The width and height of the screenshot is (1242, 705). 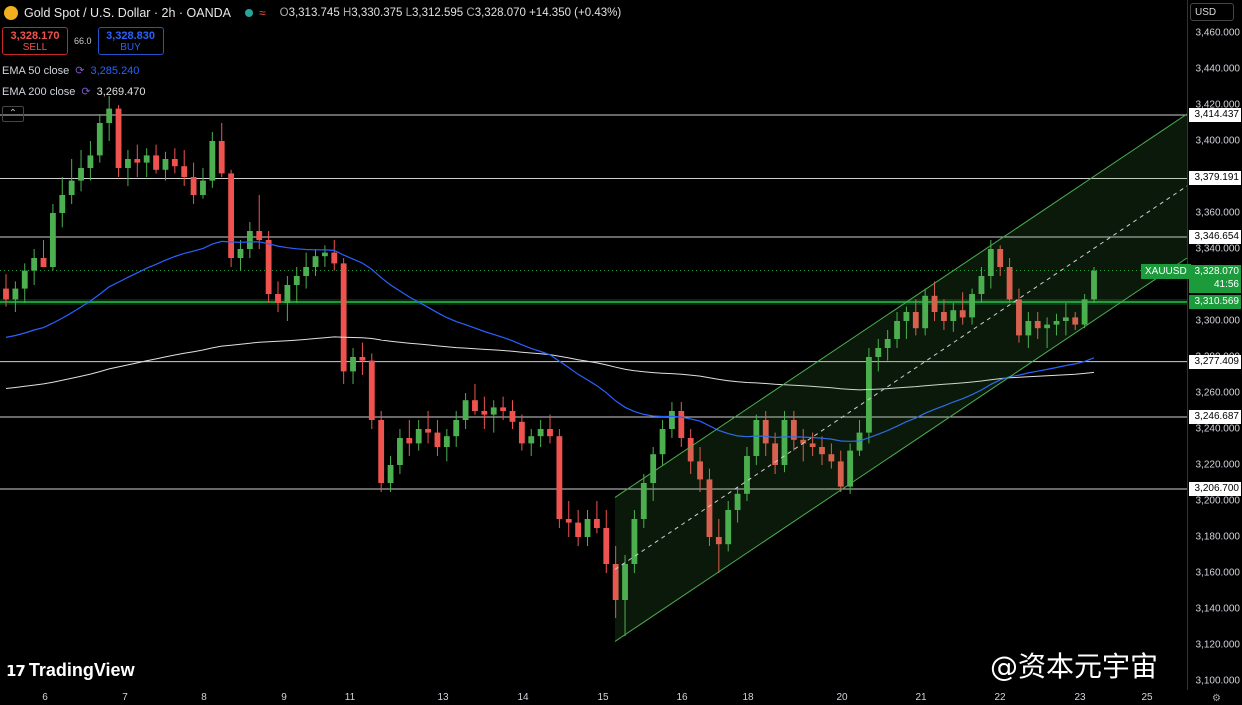 What do you see at coordinates (593, 697) in the screenshot?
I see `time-axis: 6 7 8 9 11 13 14 15 16 18 20 21 22 23 25` at bounding box center [593, 697].